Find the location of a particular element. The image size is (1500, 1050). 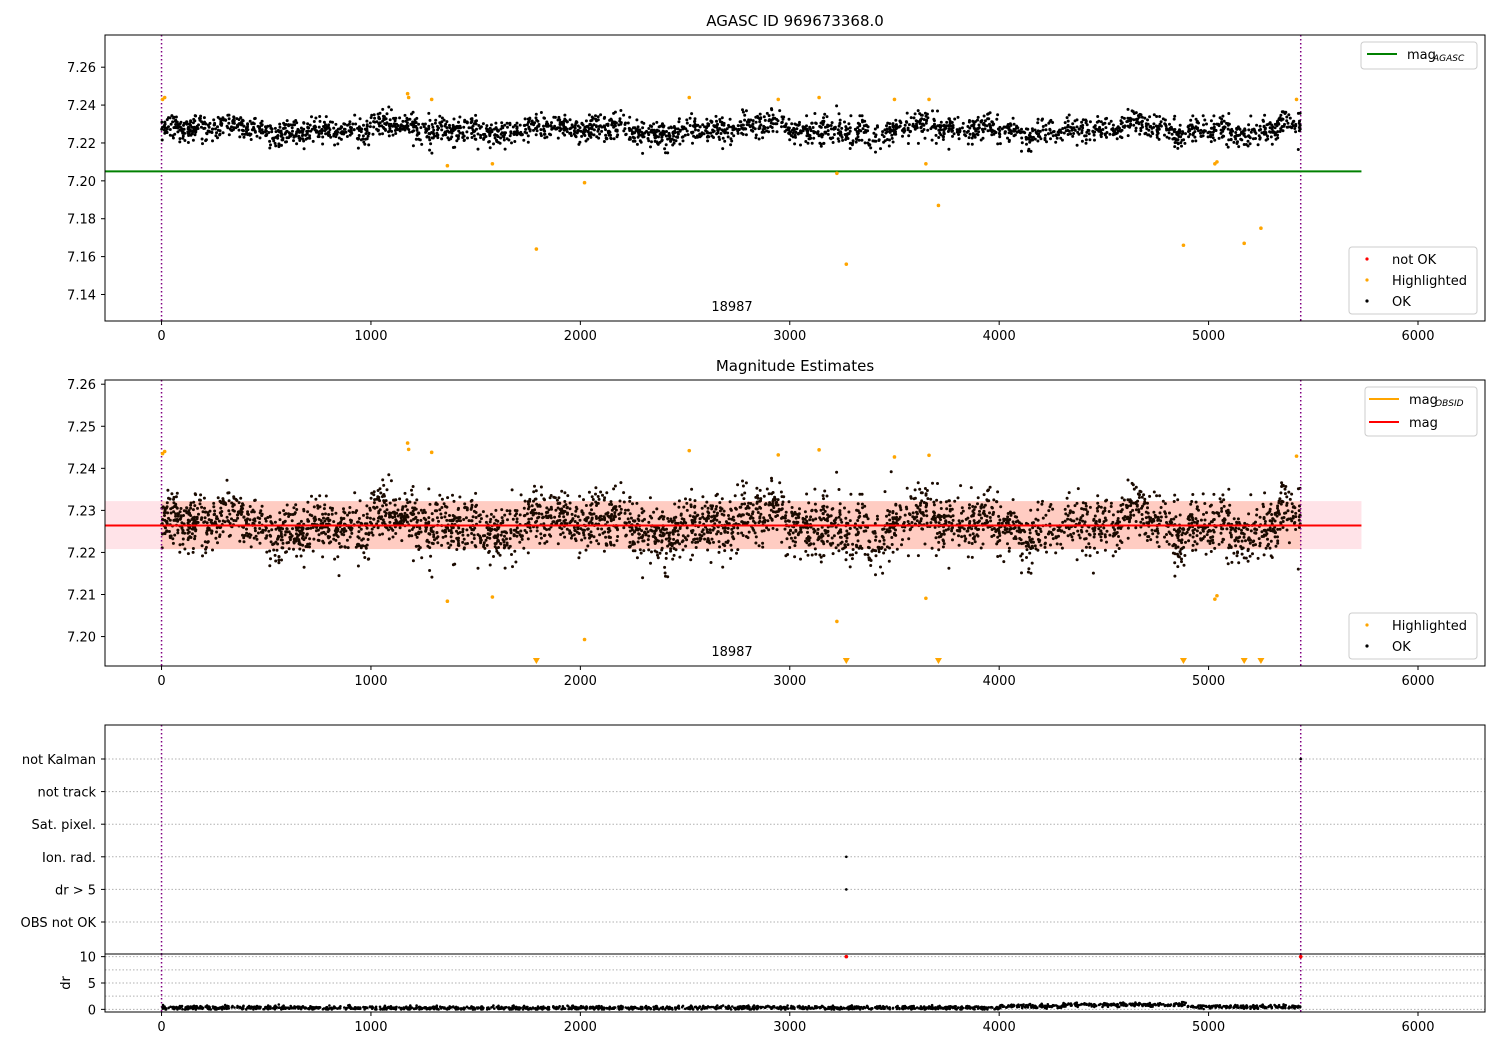

legend-dot-ok is located at coordinates (1367, 301).